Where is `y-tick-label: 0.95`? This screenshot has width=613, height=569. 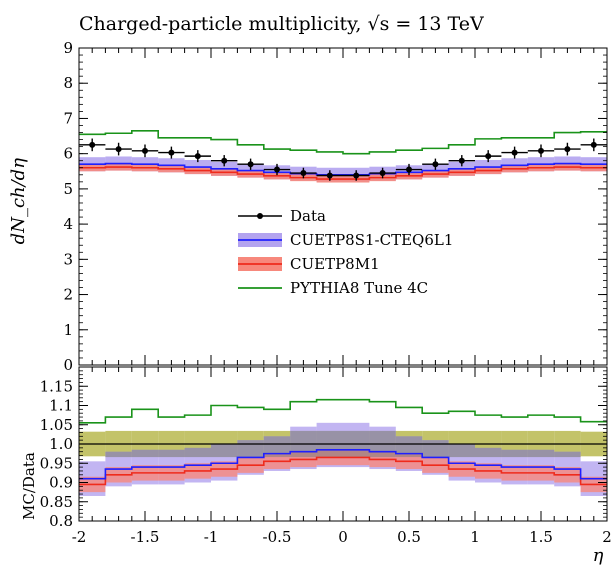 y-tick-label: 0.95 is located at coordinates (56, 463).